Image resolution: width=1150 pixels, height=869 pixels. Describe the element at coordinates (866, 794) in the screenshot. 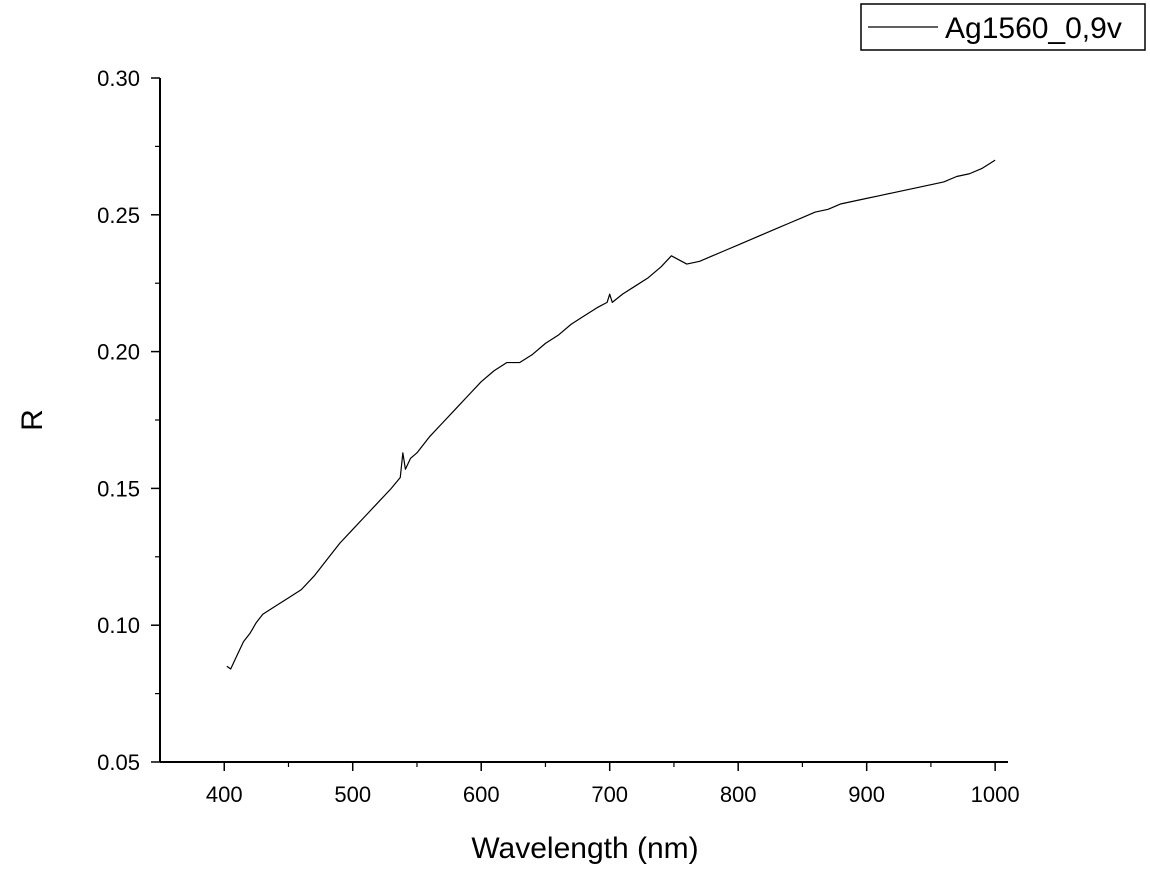

I see `x-tick-label: 900` at that location.